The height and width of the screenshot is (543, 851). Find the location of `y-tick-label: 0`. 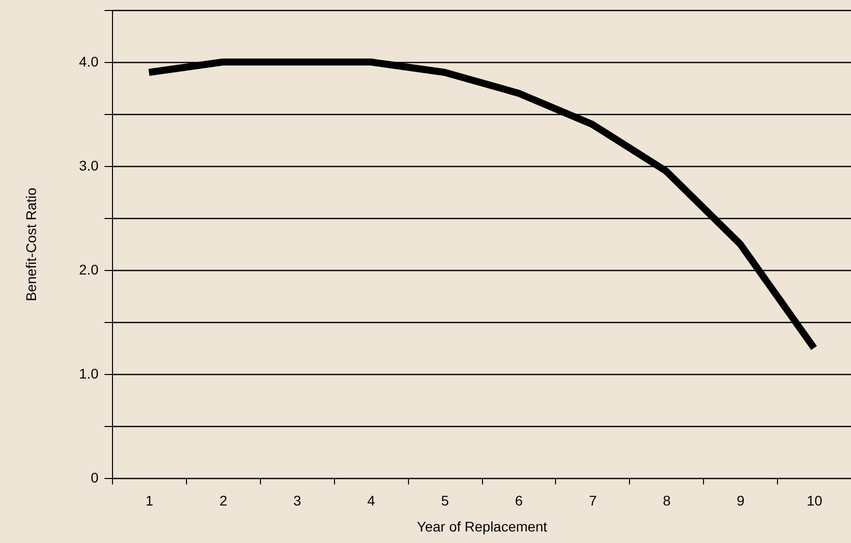

y-tick-label: 0 is located at coordinates (94, 478).